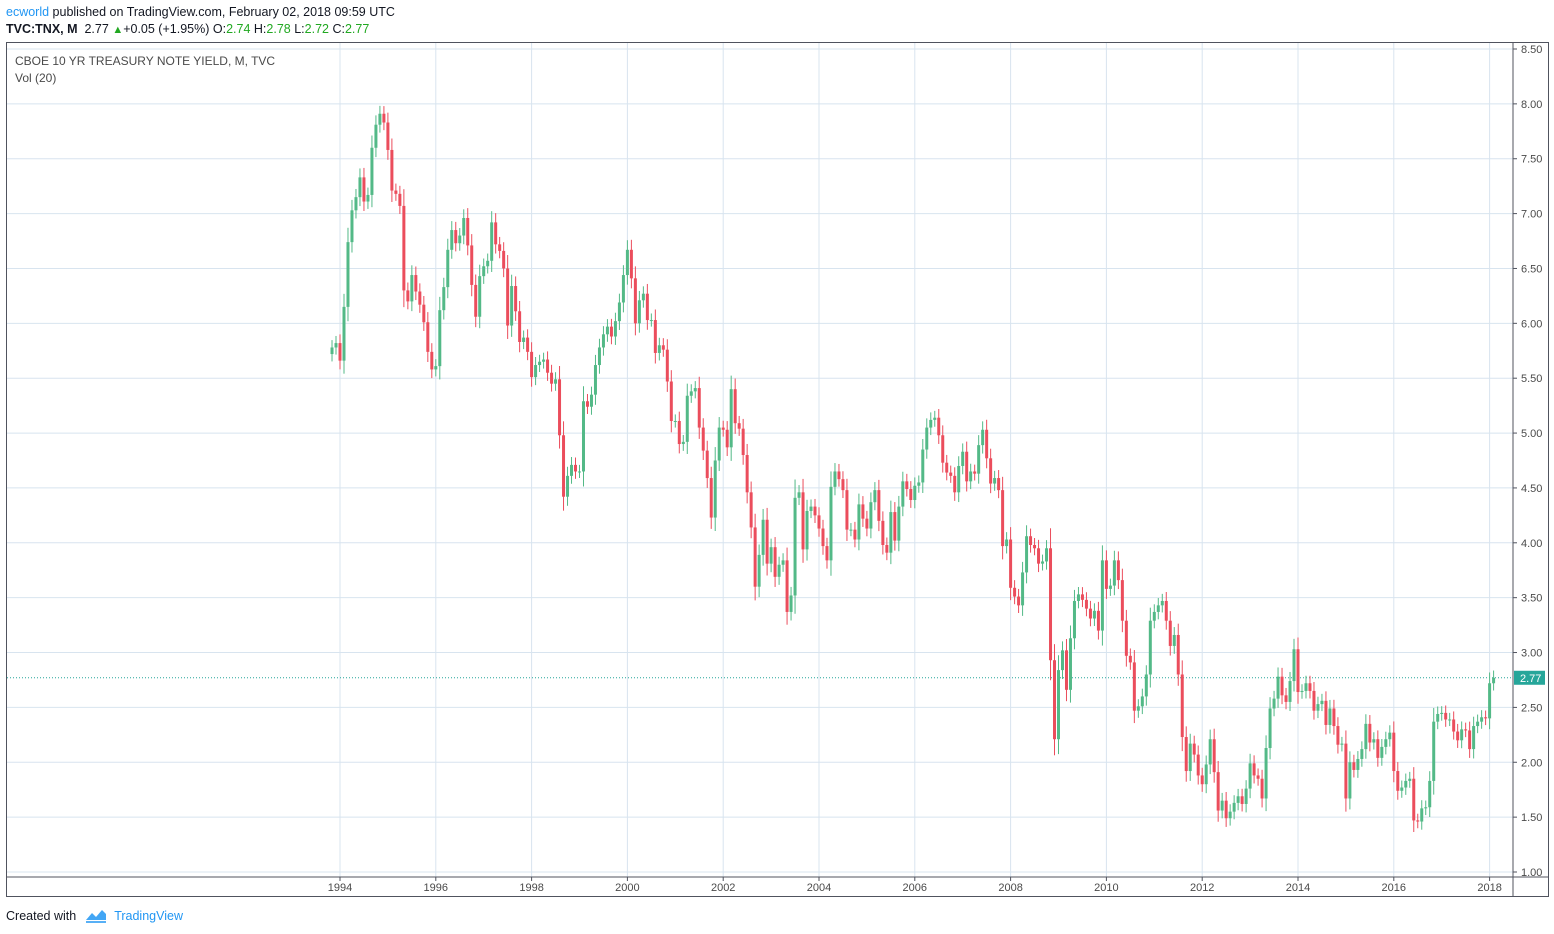 This screenshot has width=1554, height=934. I want to click on y-tick-label: 6.50, so click(1531, 269).